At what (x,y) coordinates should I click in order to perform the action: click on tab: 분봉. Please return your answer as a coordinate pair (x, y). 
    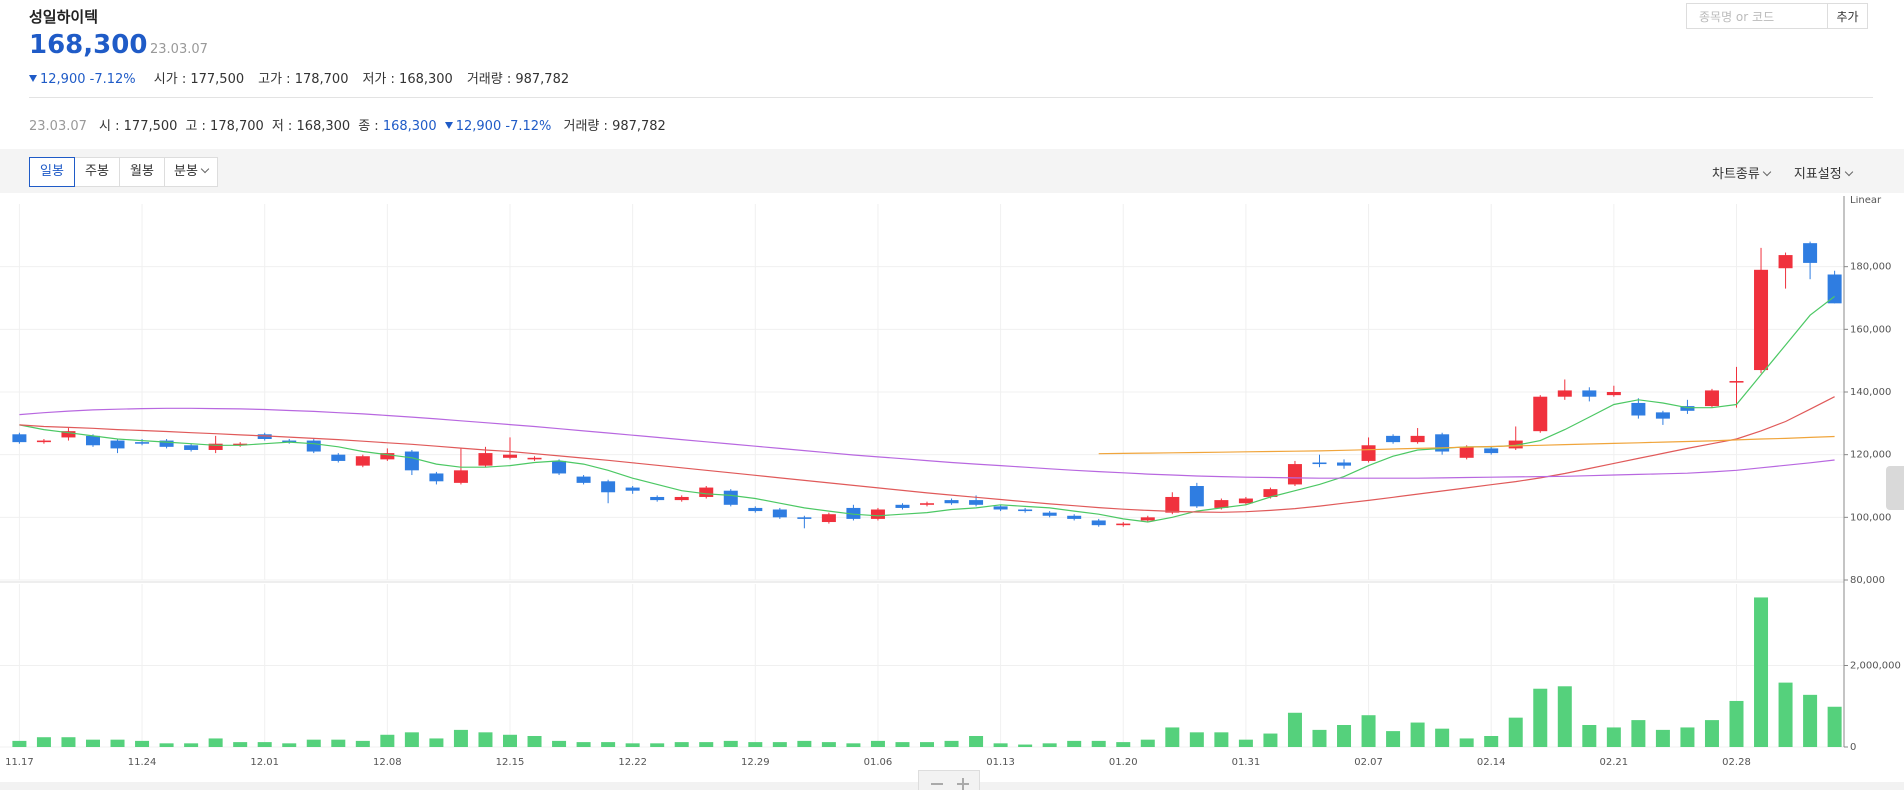
    Looking at the image, I should click on (191, 172).